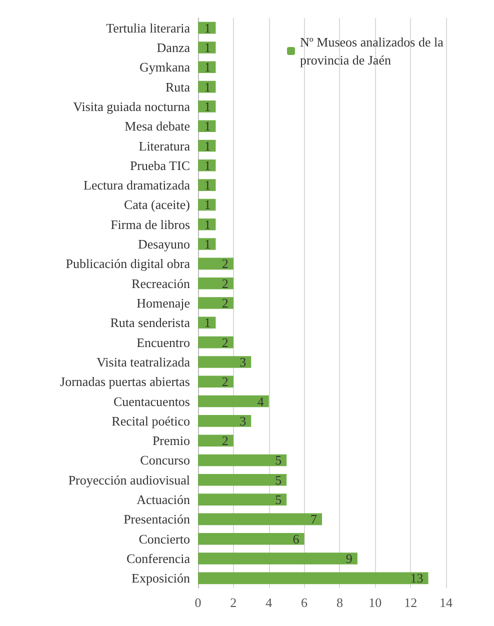 This screenshot has height=626, width=494. What do you see at coordinates (157, 204) in the screenshot?
I see `y-tick-label: Cata (aceite)` at bounding box center [157, 204].